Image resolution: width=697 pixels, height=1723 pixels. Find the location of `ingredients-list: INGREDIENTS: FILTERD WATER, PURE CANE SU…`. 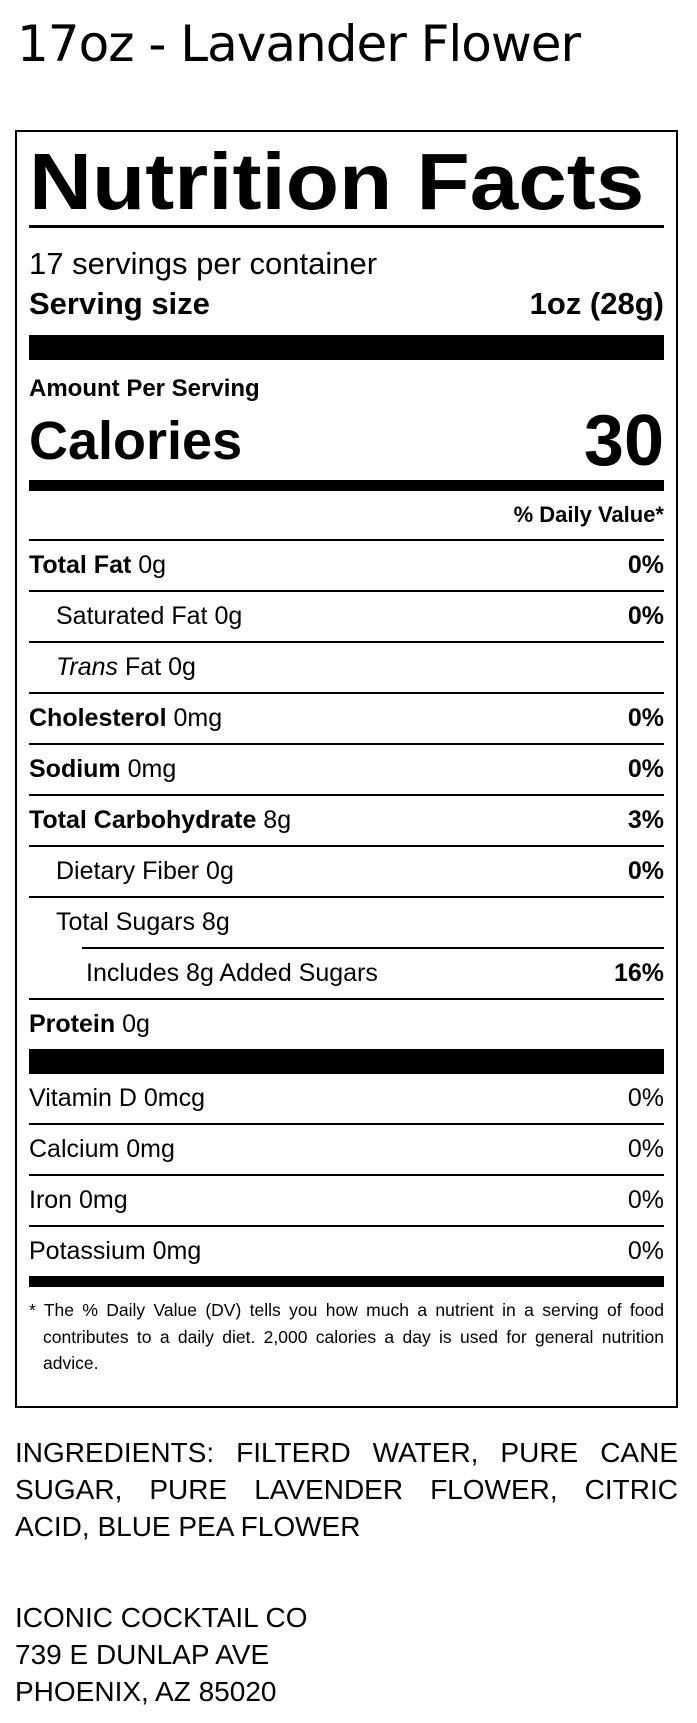

ingredients-list: INGREDIENTS: FILTERD WATER, PURE CANE SU… is located at coordinates (346, 1489).